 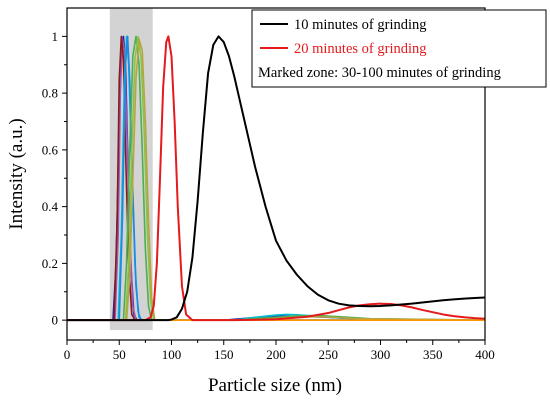 What do you see at coordinates (50, 93) in the screenshot?
I see `y-tick-label-4: 0.8` at bounding box center [50, 93].